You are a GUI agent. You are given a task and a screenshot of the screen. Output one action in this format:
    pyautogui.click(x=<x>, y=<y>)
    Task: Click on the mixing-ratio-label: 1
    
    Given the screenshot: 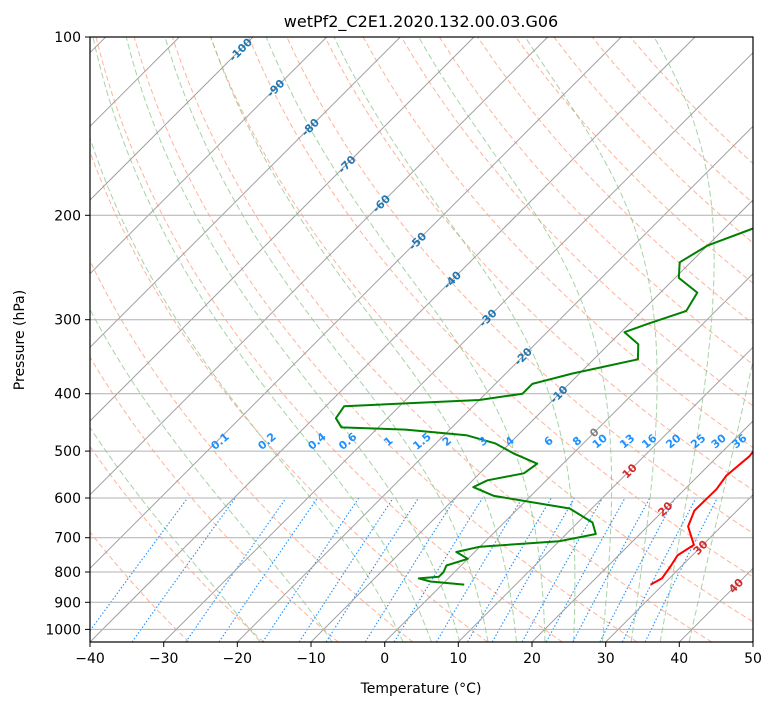 What is the action you would take?
    pyautogui.click(x=388, y=441)
    